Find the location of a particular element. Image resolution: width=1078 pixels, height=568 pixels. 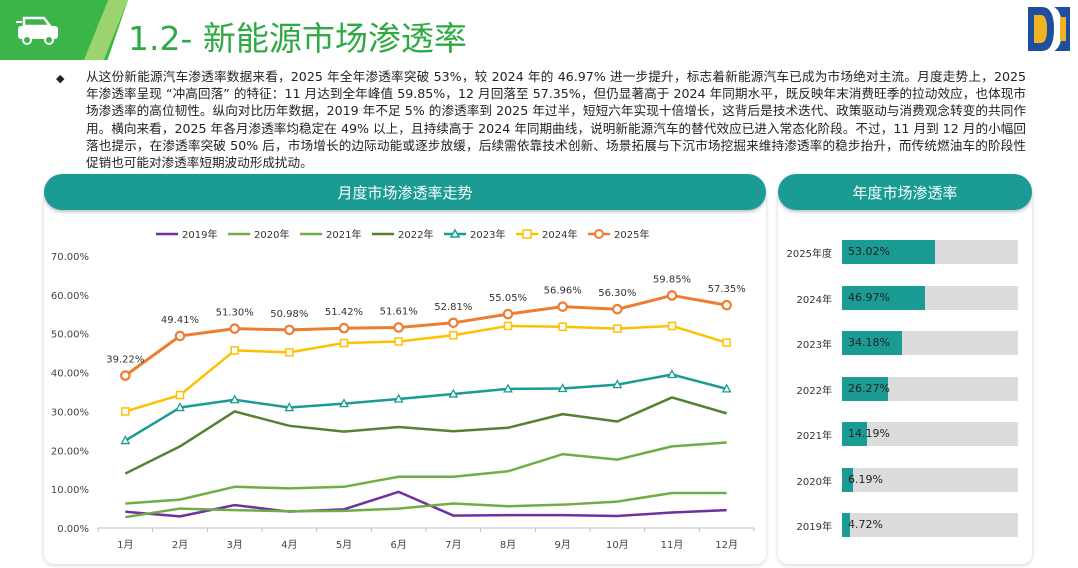

legend-label: 2022年 is located at coordinates (415, 234).